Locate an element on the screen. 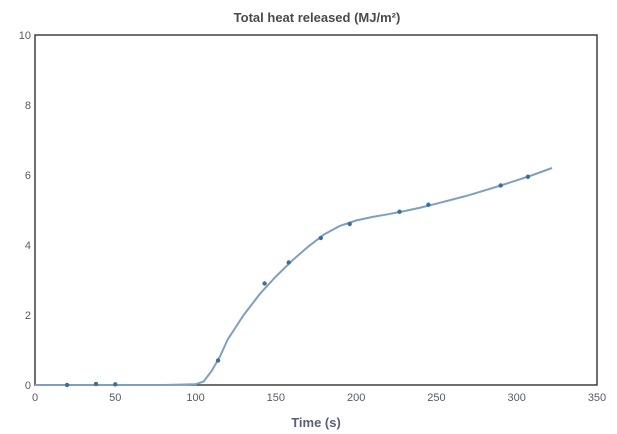 Image resolution: width=617 pixels, height=434 pixels. y-tick-label: 2 is located at coordinates (28, 316).